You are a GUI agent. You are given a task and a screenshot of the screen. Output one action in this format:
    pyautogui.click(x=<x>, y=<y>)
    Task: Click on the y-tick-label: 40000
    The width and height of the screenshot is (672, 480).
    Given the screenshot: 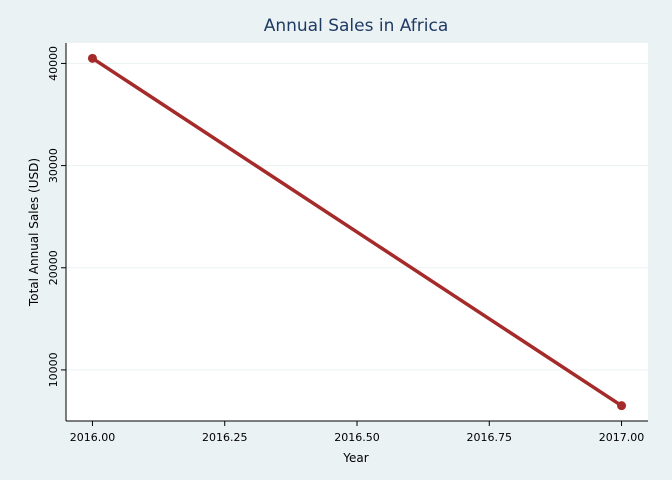 What is the action you would take?
    pyautogui.click(x=53, y=63)
    